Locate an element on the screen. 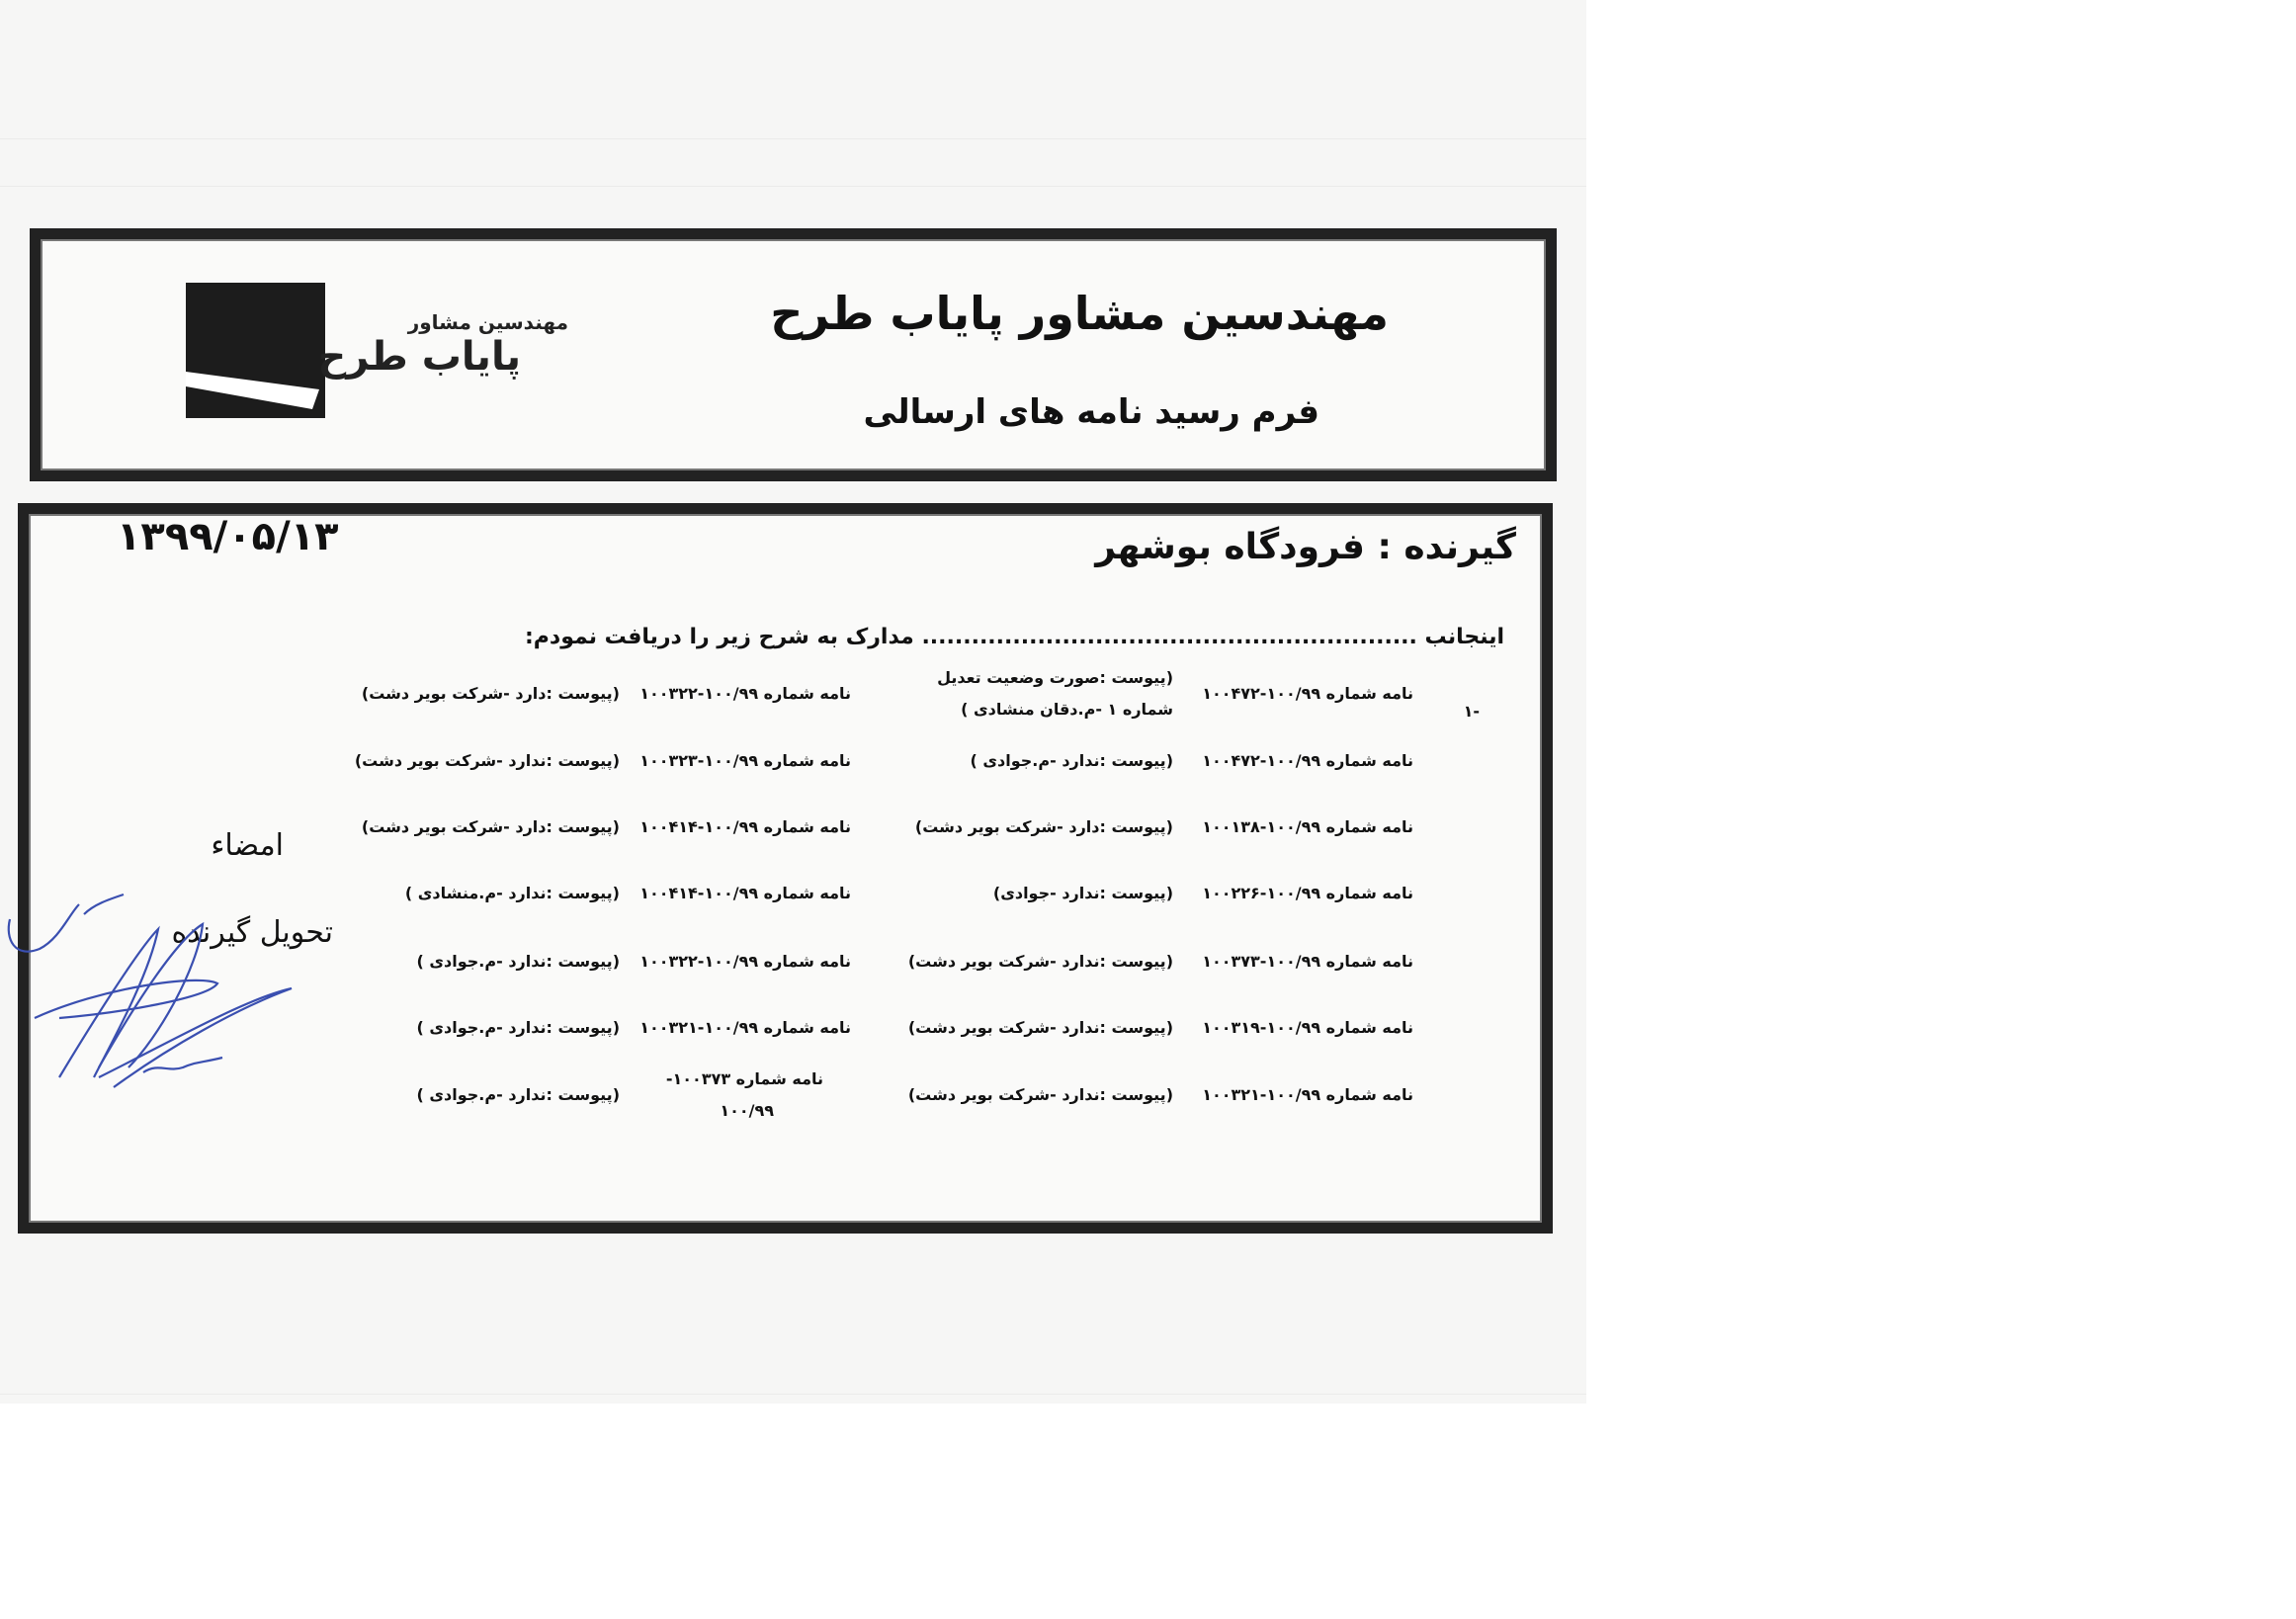  letter-reference: نامه شماره ۱۰۰/۹۹-۱۰۰۱۳۸ is located at coordinates (1307, 826).